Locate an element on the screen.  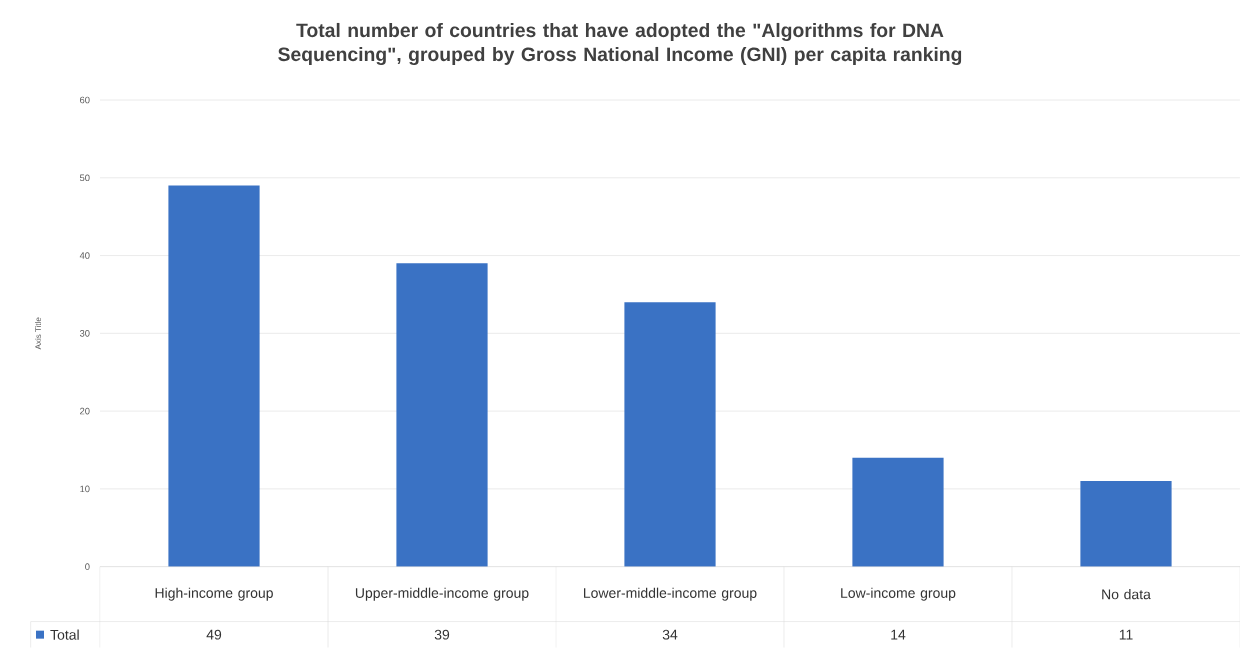
data-label: 14 is located at coordinates (898, 635).